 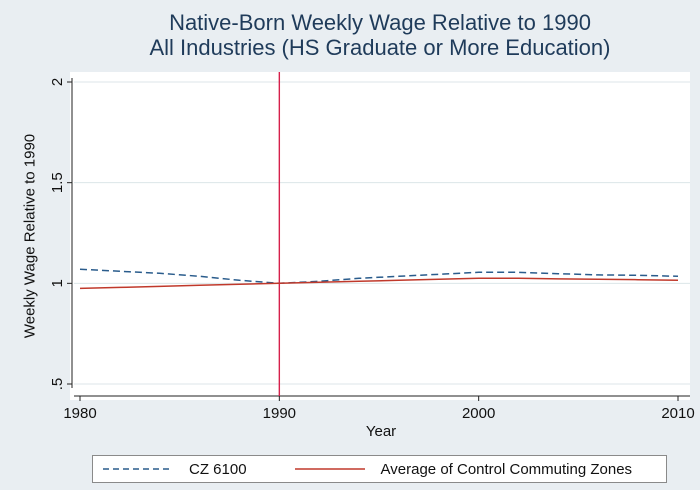 I want to click on y-tick-label-0: .5, so click(x=57, y=384).